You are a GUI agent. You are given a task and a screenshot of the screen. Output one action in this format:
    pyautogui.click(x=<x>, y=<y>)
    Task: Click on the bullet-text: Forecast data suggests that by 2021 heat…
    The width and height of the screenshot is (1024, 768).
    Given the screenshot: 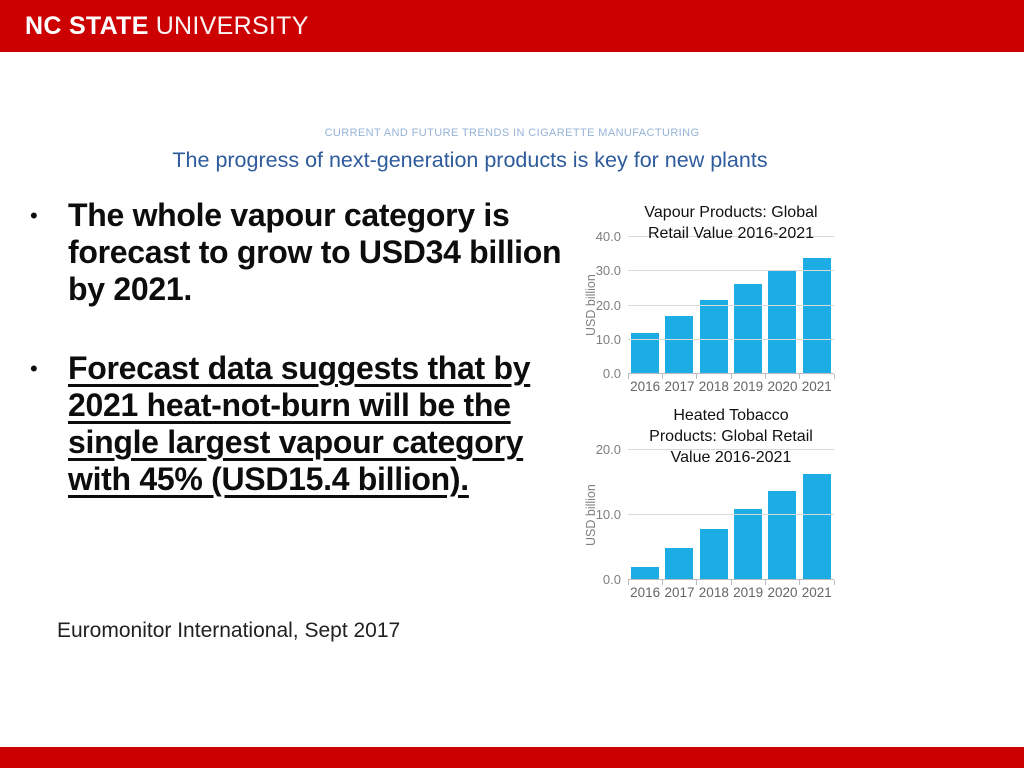 What is the action you would take?
    pyautogui.click(x=299, y=423)
    